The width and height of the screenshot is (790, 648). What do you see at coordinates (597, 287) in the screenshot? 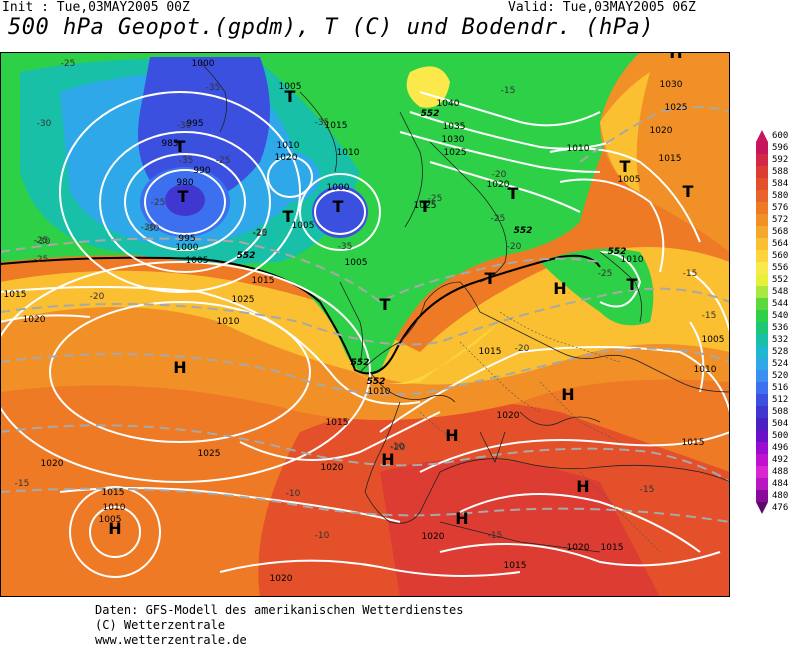
I see `cold-pool-east` at bounding box center [597, 287].